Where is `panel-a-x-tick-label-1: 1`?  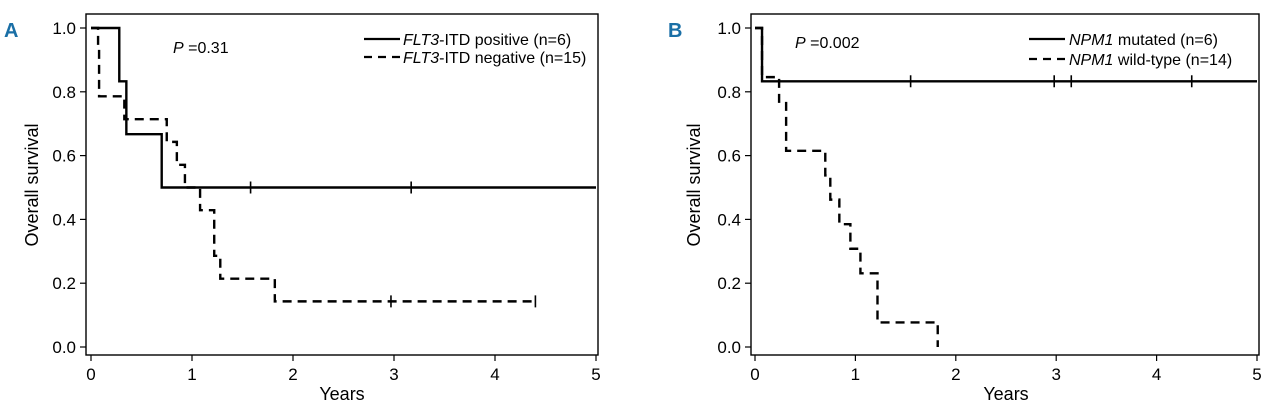 panel-a-x-tick-label-1: 1 is located at coordinates (191, 374).